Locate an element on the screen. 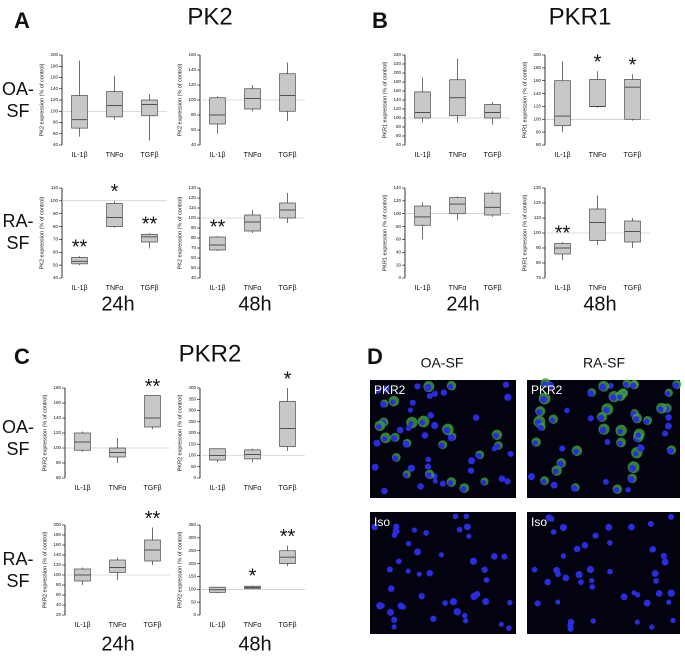 Image resolution: width=685 pixels, height=656 pixels. panel-title: PKR2 is located at coordinates (210, 353).